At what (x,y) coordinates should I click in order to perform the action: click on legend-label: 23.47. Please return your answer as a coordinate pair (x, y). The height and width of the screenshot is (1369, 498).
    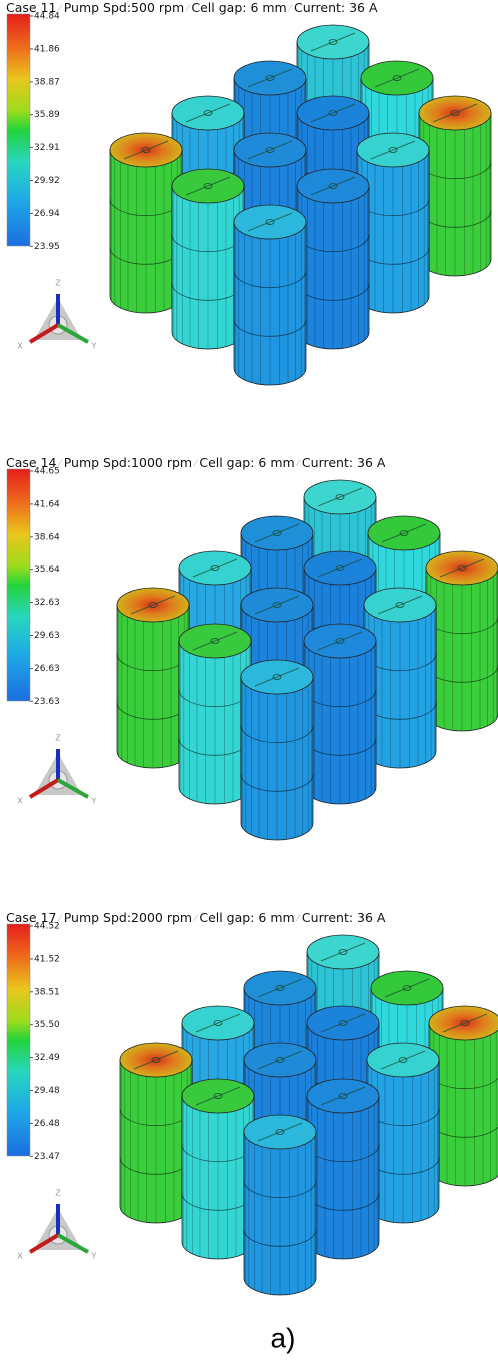
    Looking at the image, I should click on (47, 1157).